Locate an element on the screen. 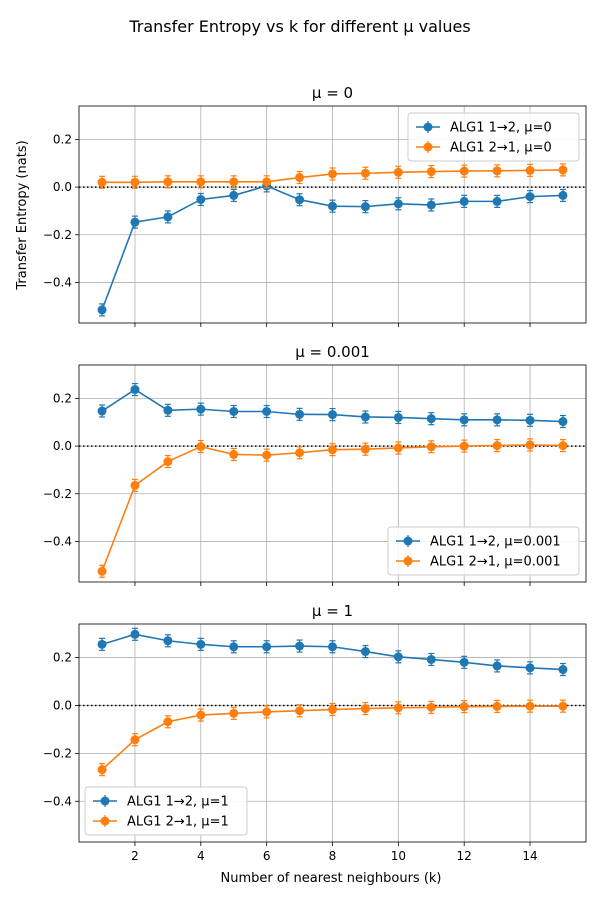 The width and height of the screenshot is (600, 900). legend-box is located at coordinates (493, 137).